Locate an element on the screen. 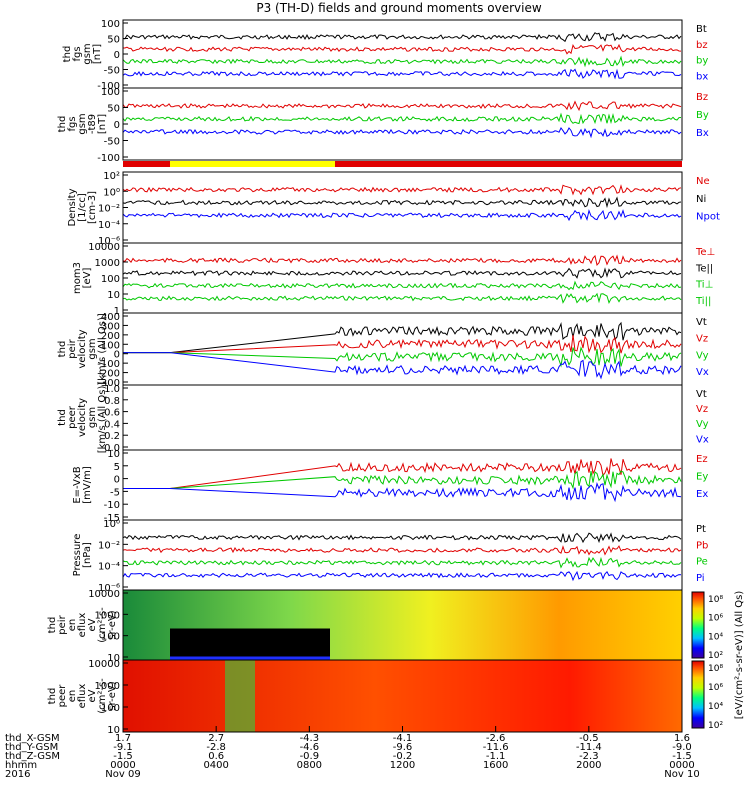  y-tick-label: -15 is located at coordinates (112, 518).